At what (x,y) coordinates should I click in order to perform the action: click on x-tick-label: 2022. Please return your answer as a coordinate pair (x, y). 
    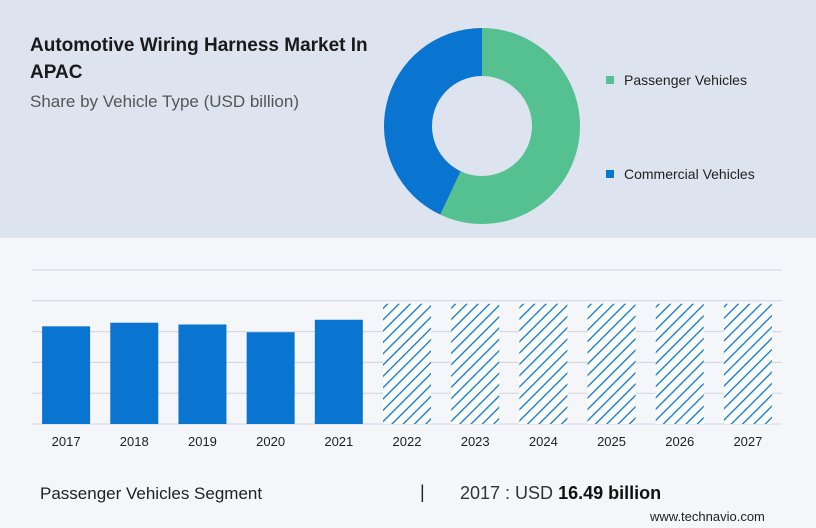
    Looking at the image, I should click on (407, 441).